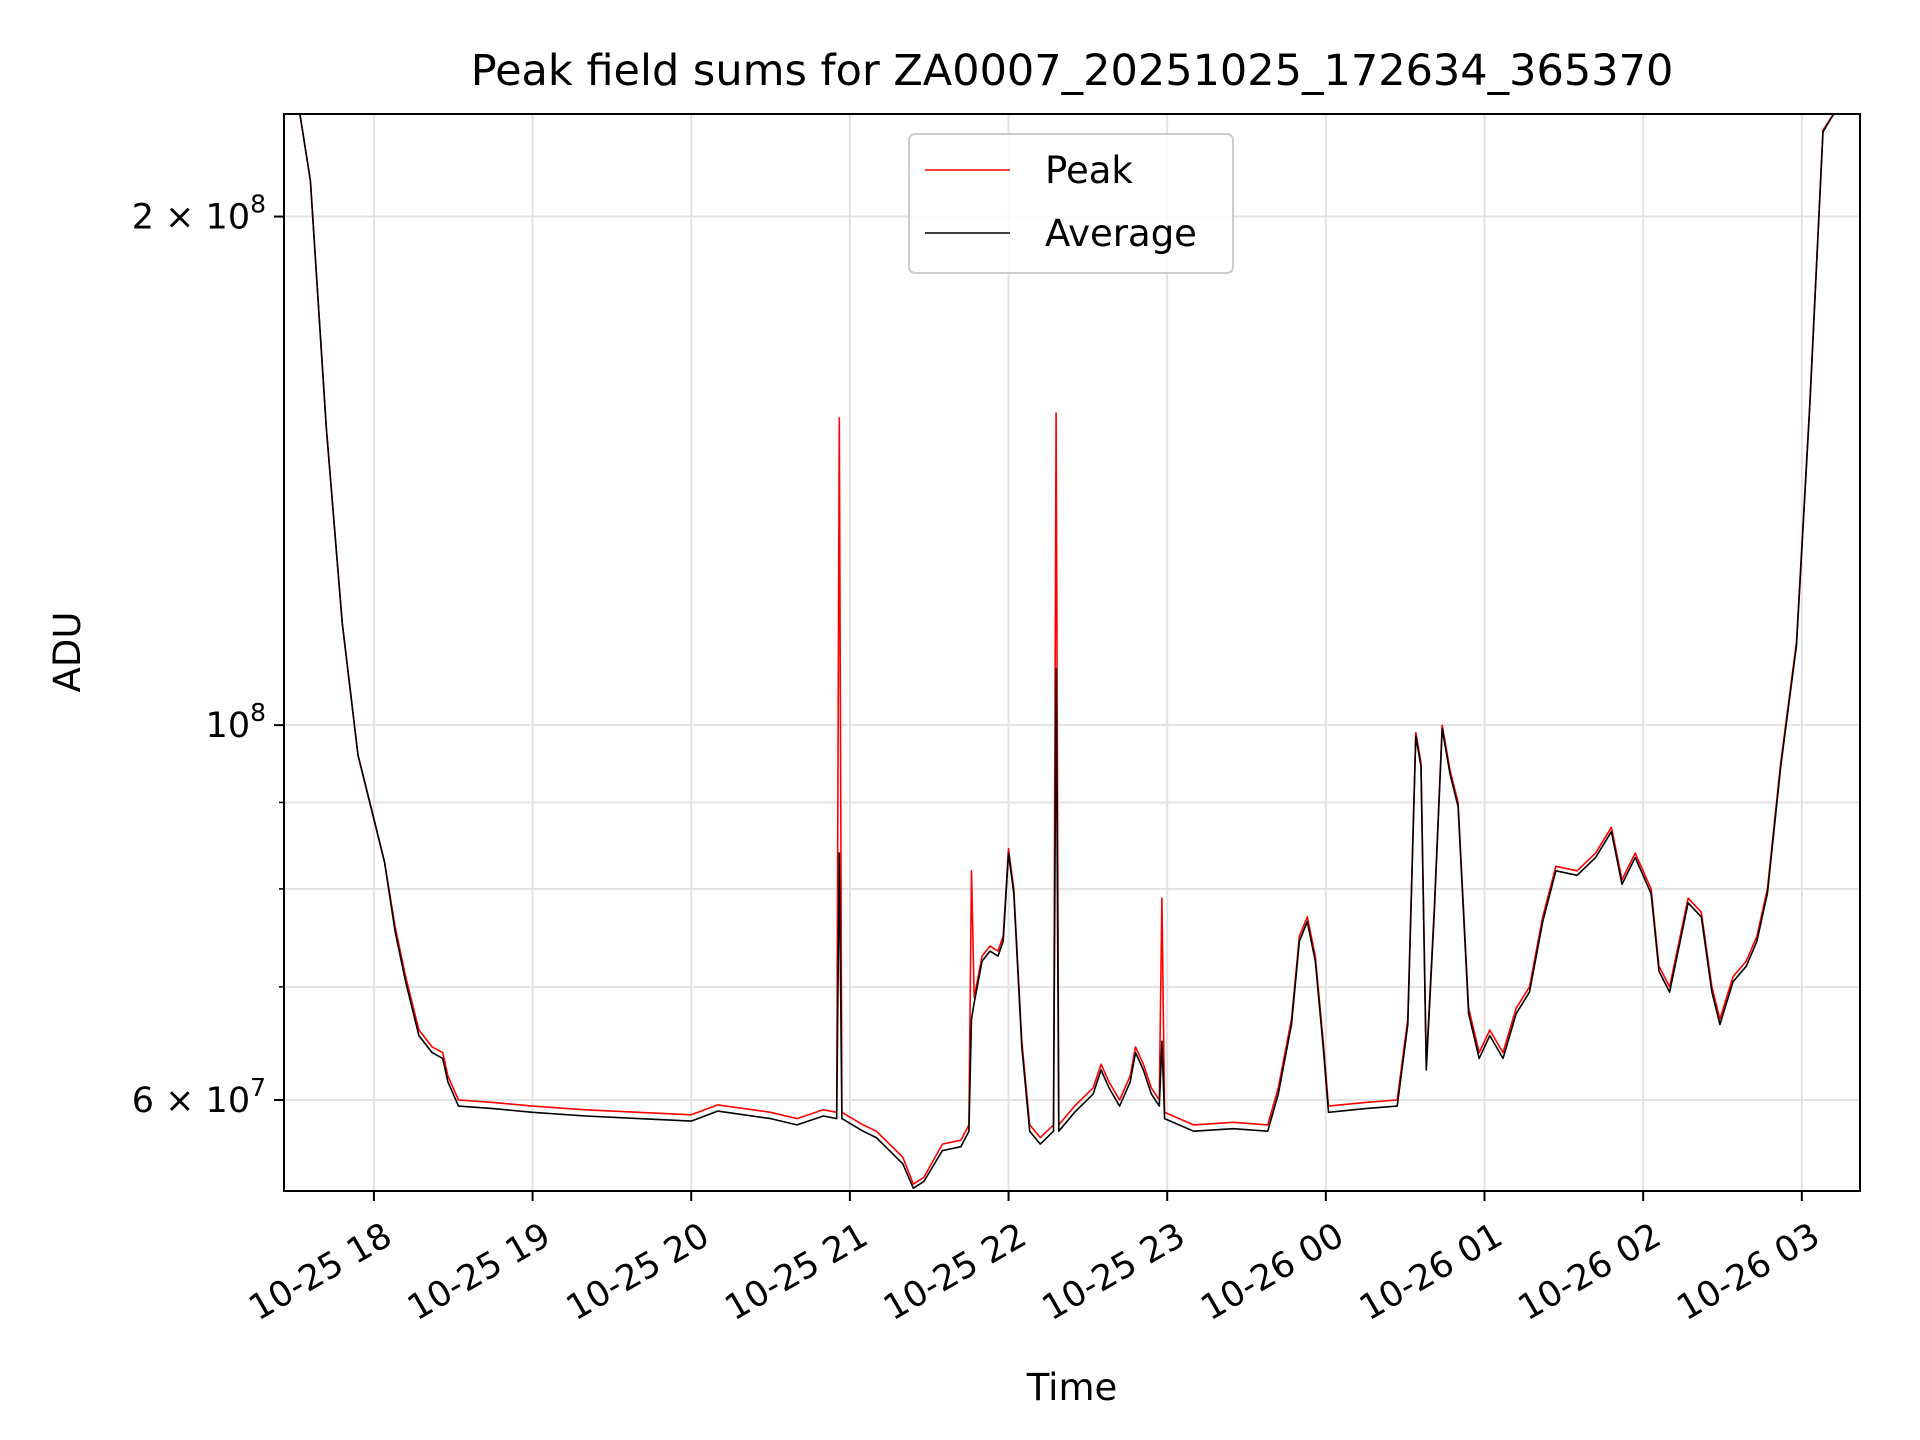  Describe the element at coordinates (199, 214) in the screenshot. I see `y-tick-label: 2 × 108` at that location.